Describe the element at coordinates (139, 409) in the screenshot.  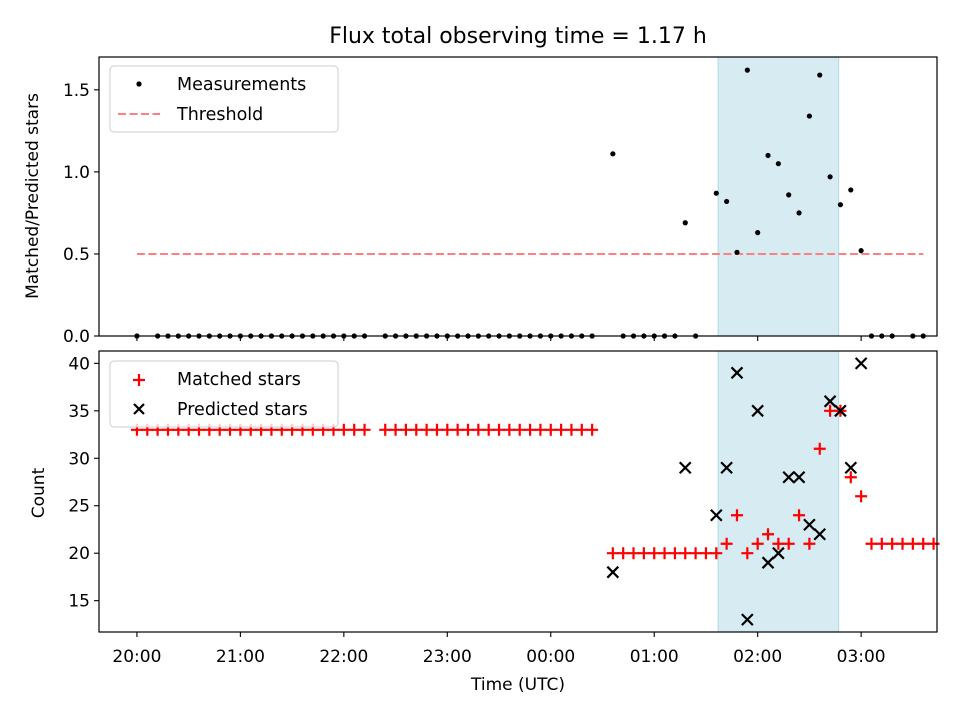
I see `predicted-legend-marker` at that location.